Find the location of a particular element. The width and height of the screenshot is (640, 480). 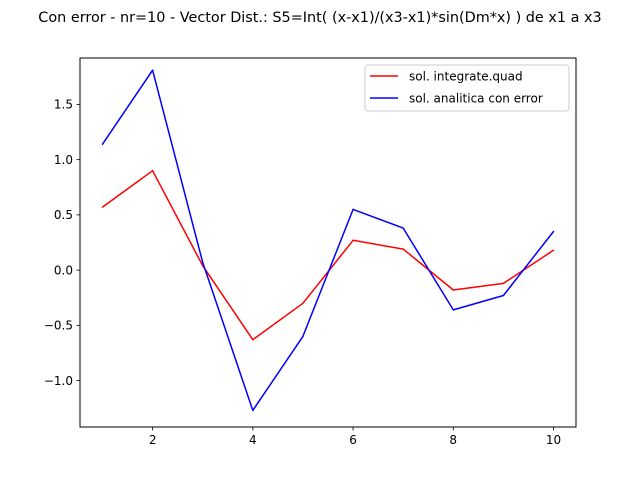

y-tick-label: 0.5 is located at coordinates (63, 215).